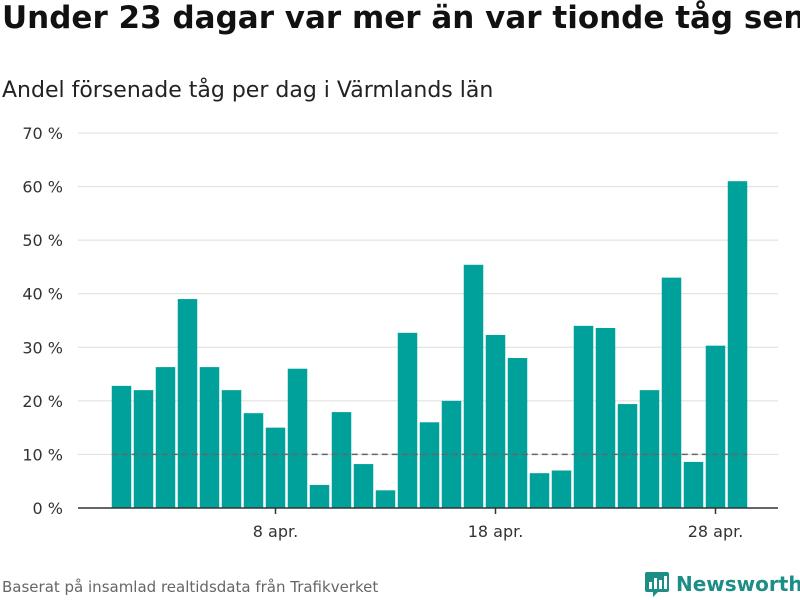  What do you see at coordinates (42, 321) in the screenshot?
I see `y-axis-ticks: 0 % 10 % 20 % 30 % 40 % 50 % 60 % 70 %` at bounding box center [42, 321].